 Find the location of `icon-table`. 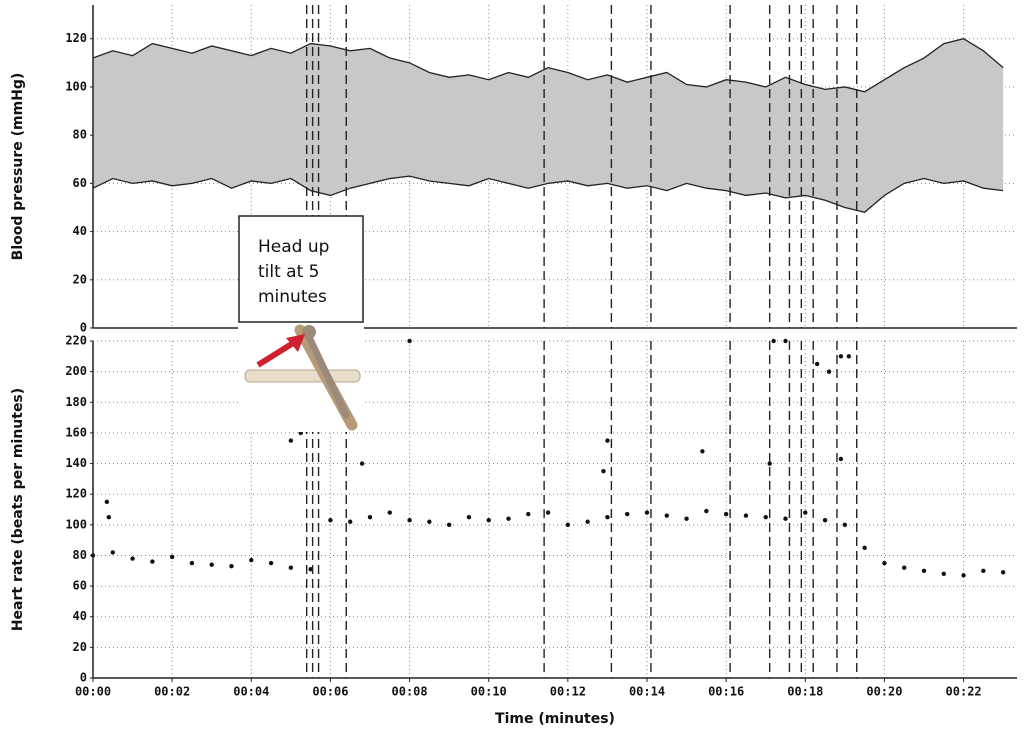

icon-table is located at coordinates (302, 376).